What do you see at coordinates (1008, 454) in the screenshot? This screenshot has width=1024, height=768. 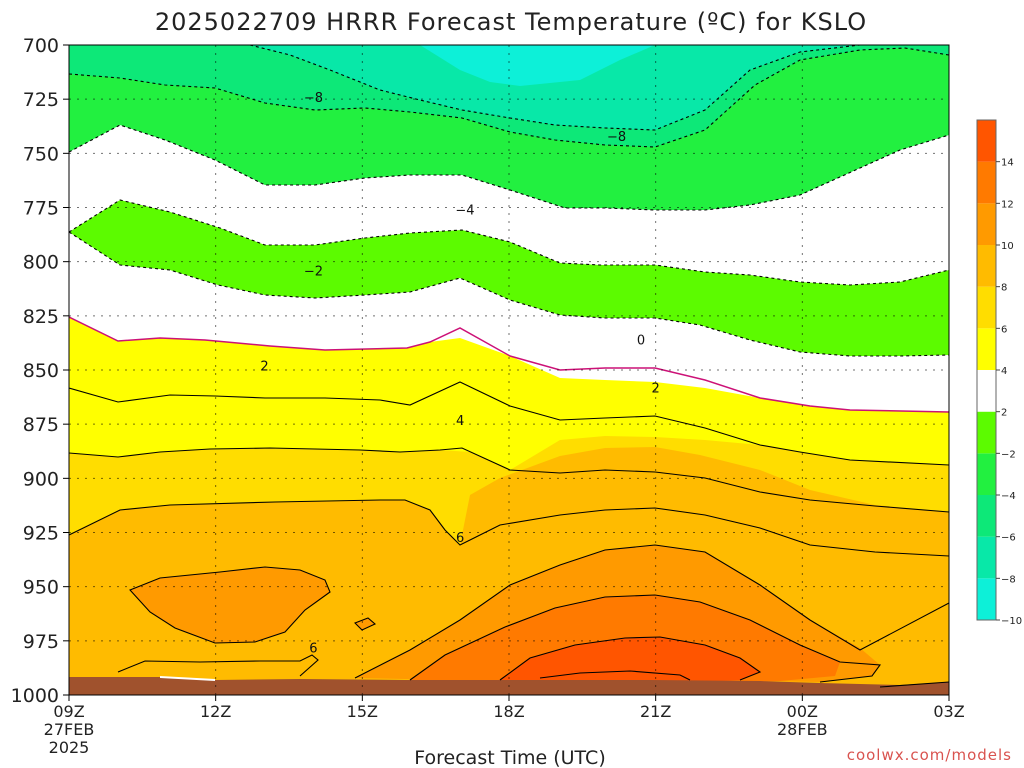 I see `colorbar-tick-label: −2` at bounding box center [1008, 454].